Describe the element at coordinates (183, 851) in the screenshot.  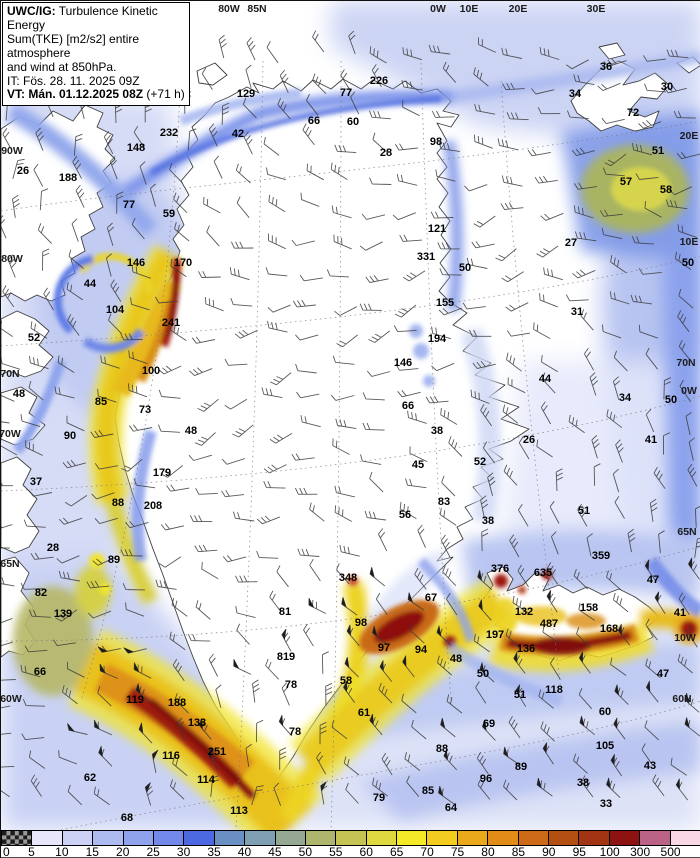
I see `colorbar-tick: 30` at that location.